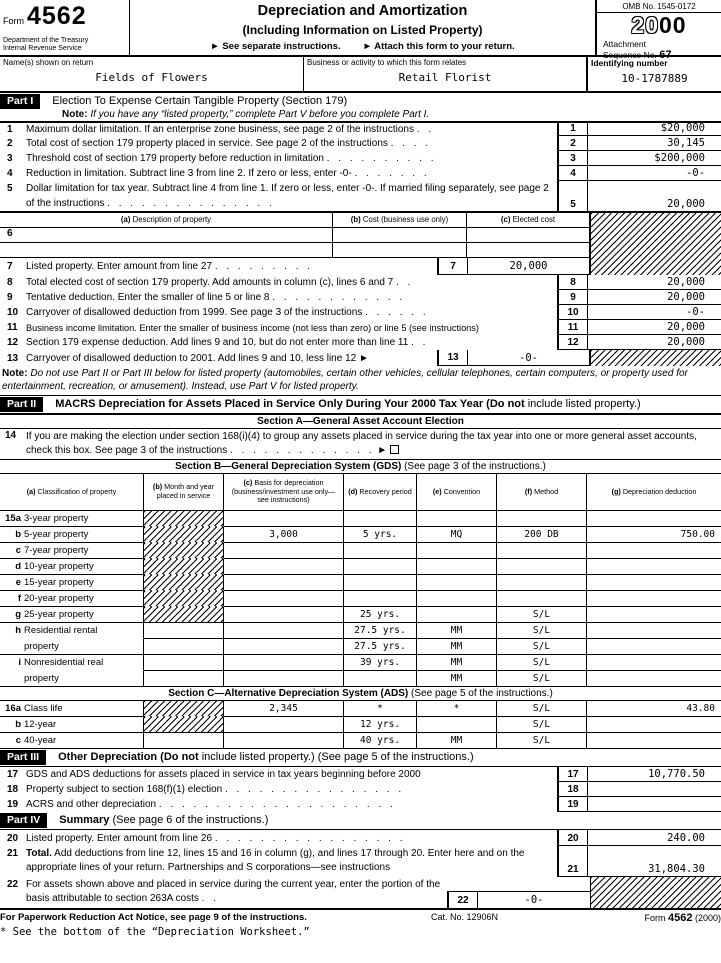 Image resolution: width=721 pixels, height=963 pixels. Describe the element at coordinates (380, 535) in the screenshot. I see `row-15b-recovery: 5 yrs.` at that location.